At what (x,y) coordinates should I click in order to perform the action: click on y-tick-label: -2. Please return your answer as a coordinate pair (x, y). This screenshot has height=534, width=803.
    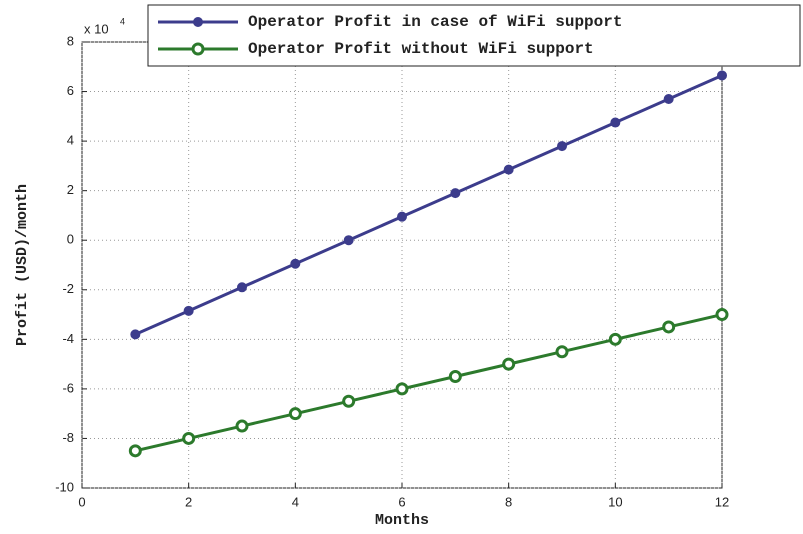
    Looking at the image, I should click on (68, 288).